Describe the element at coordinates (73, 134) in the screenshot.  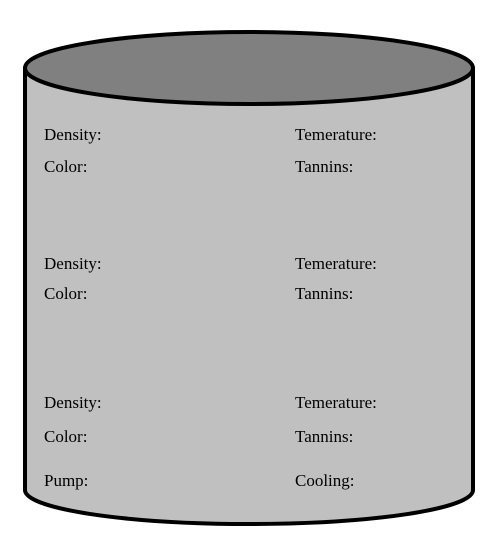
I see `section-1-density-label: Density:` at that location.